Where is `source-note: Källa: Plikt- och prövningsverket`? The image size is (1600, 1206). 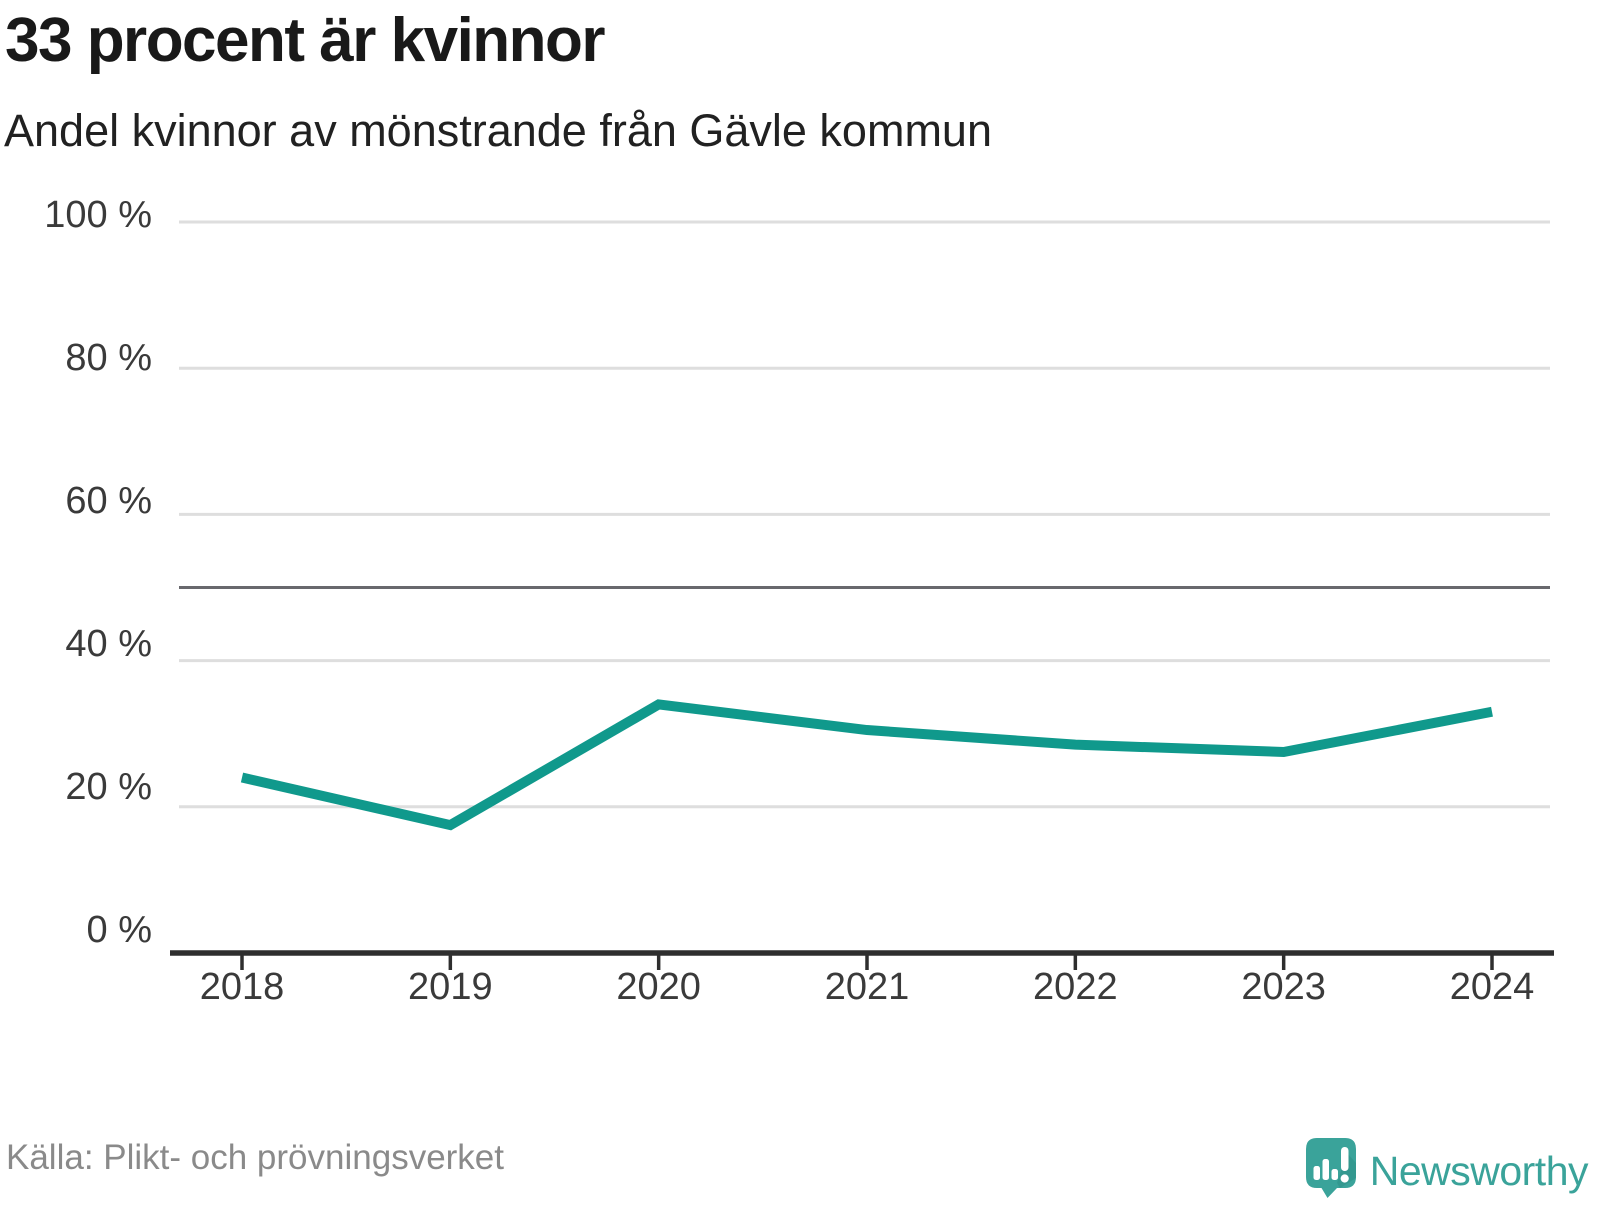
source-note: Källa: Plikt- och prövningsverket is located at coordinates (255, 1157).